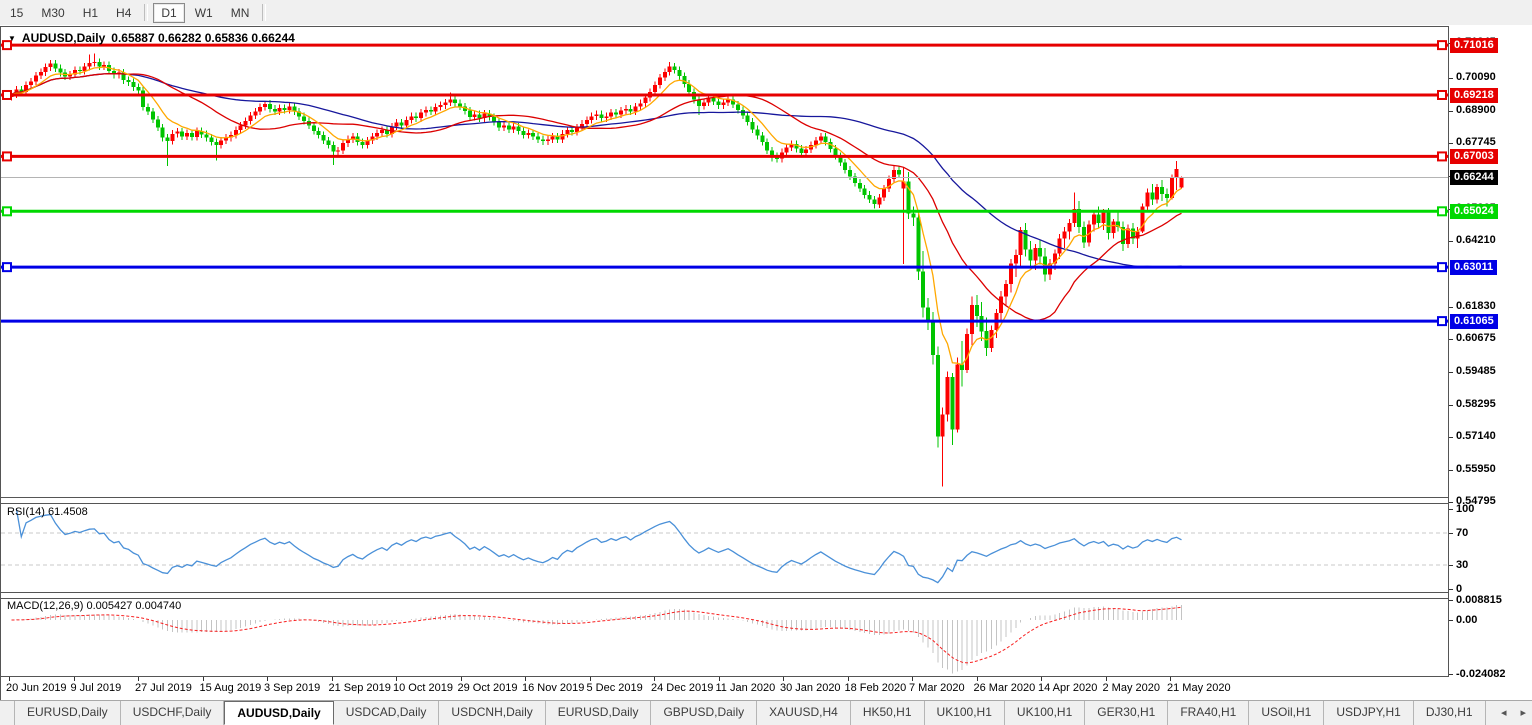  Describe the element at coordinates (1459, 589) in the screenshot. I see `rsi-tick-label: 0` at that location.